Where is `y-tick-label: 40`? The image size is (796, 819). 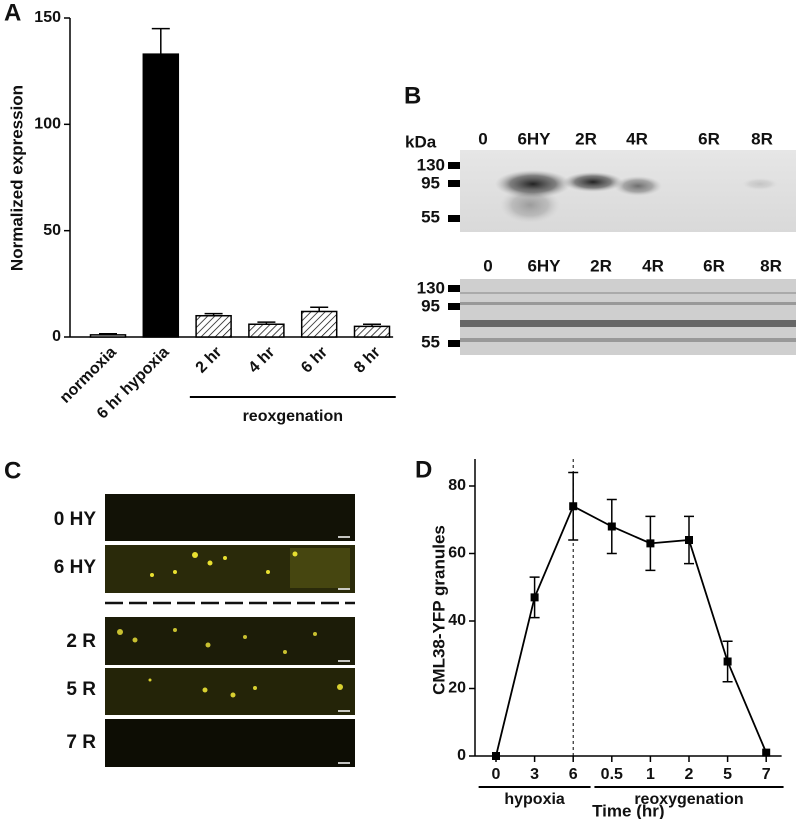
y-tick-label: 40 is located at coordinates (457, 620).